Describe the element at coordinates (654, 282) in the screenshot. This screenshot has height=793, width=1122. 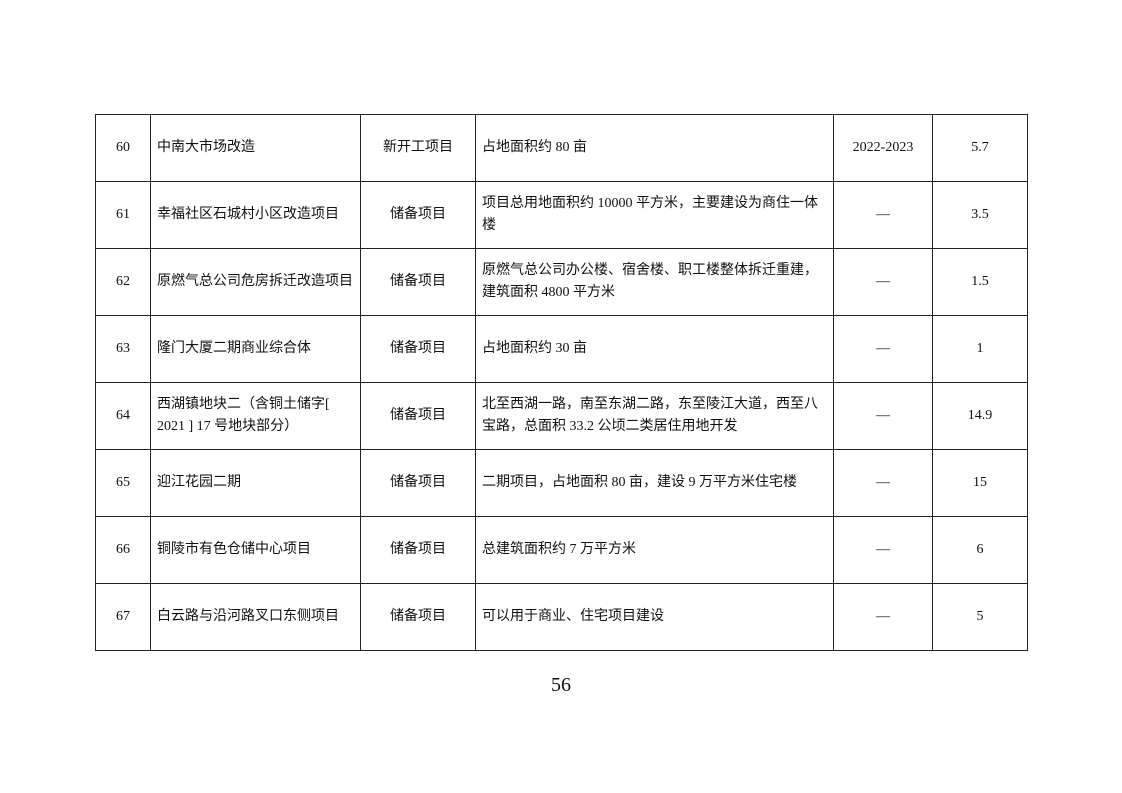
I see `project-content: 原燃气总公司办公楼、宿舍楼、职工楼整体拆迁重建，建筑面积 4800 平方米` at that location.